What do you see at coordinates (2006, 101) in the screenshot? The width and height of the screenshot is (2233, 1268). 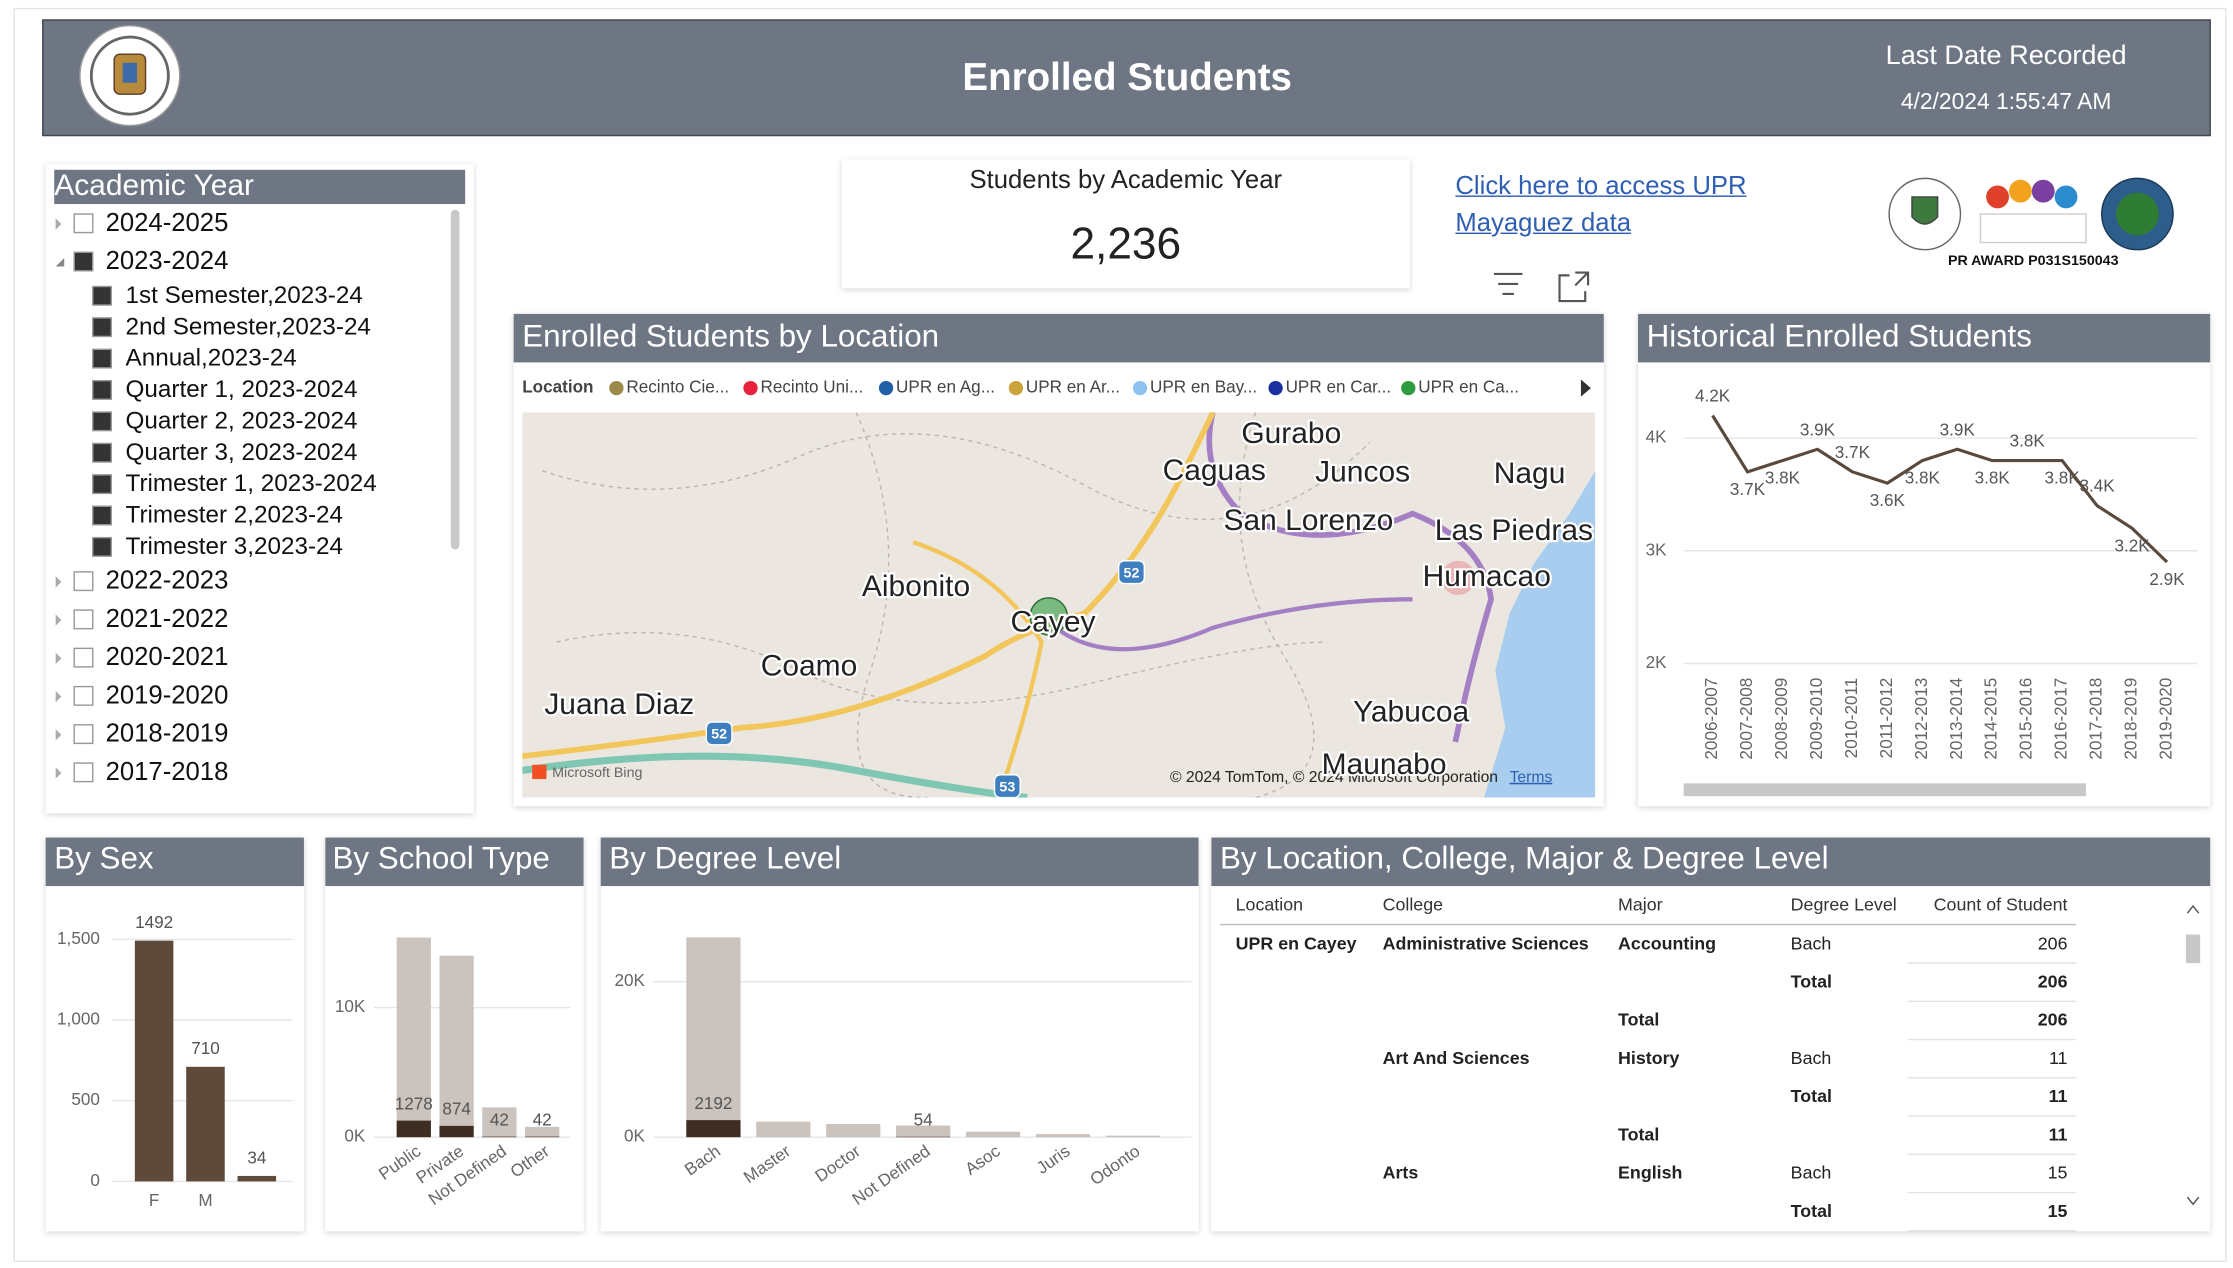 I see `last-date: 4/2/2024 1:55:47 AM` at bounding box center [2006, 101].